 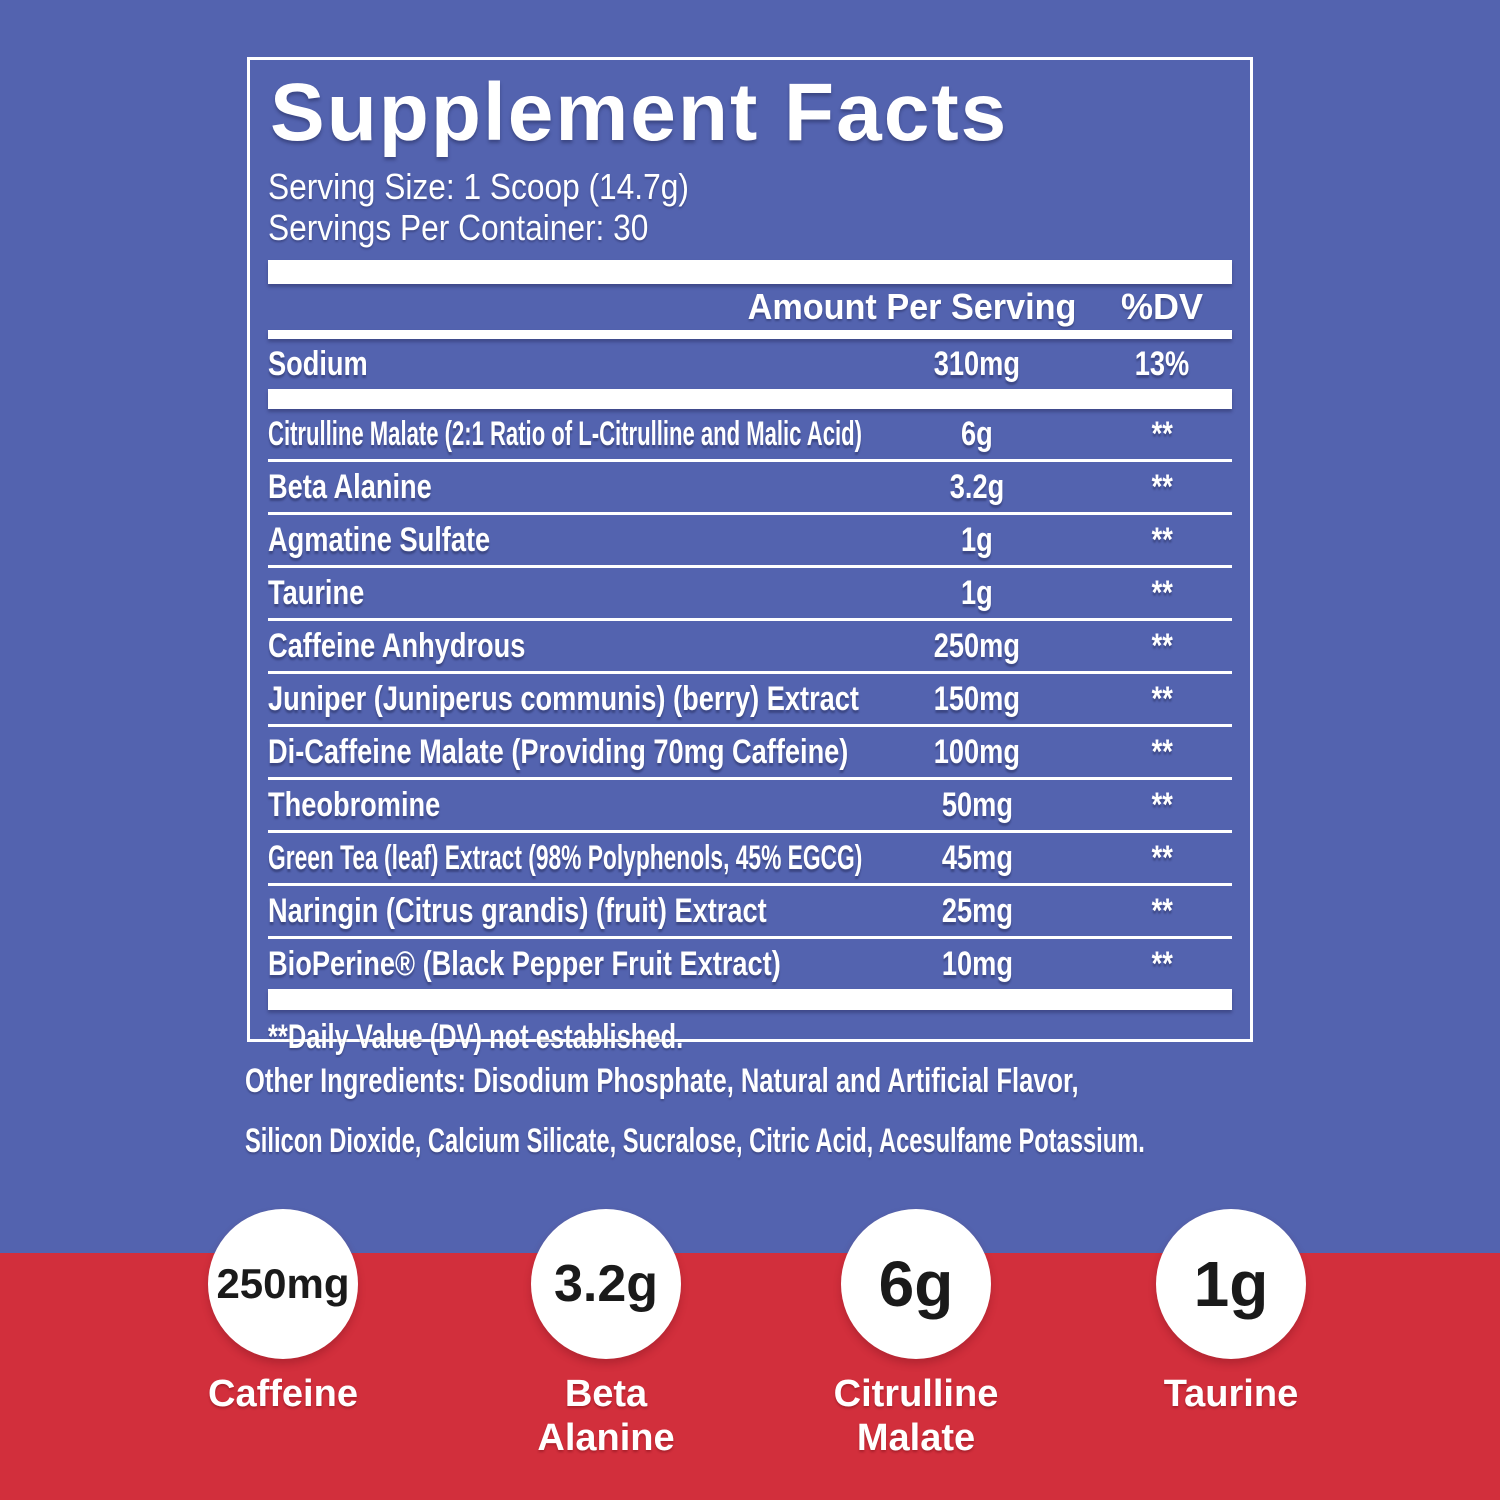 What do you see at coordinates (977, 963) in the screenshot?
I see `row-amount: 10mg` at bounding box center [977, 963].